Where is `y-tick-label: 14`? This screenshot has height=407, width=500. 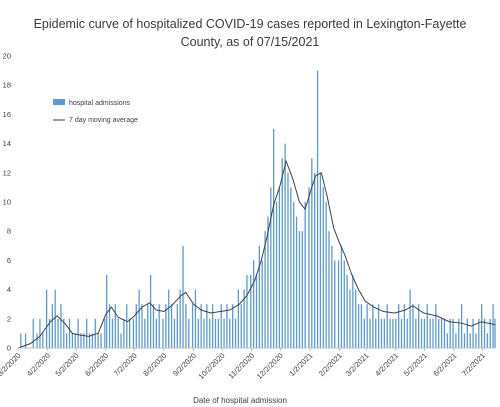 y-tick-label: 14 is located at coordinates (7, 143).